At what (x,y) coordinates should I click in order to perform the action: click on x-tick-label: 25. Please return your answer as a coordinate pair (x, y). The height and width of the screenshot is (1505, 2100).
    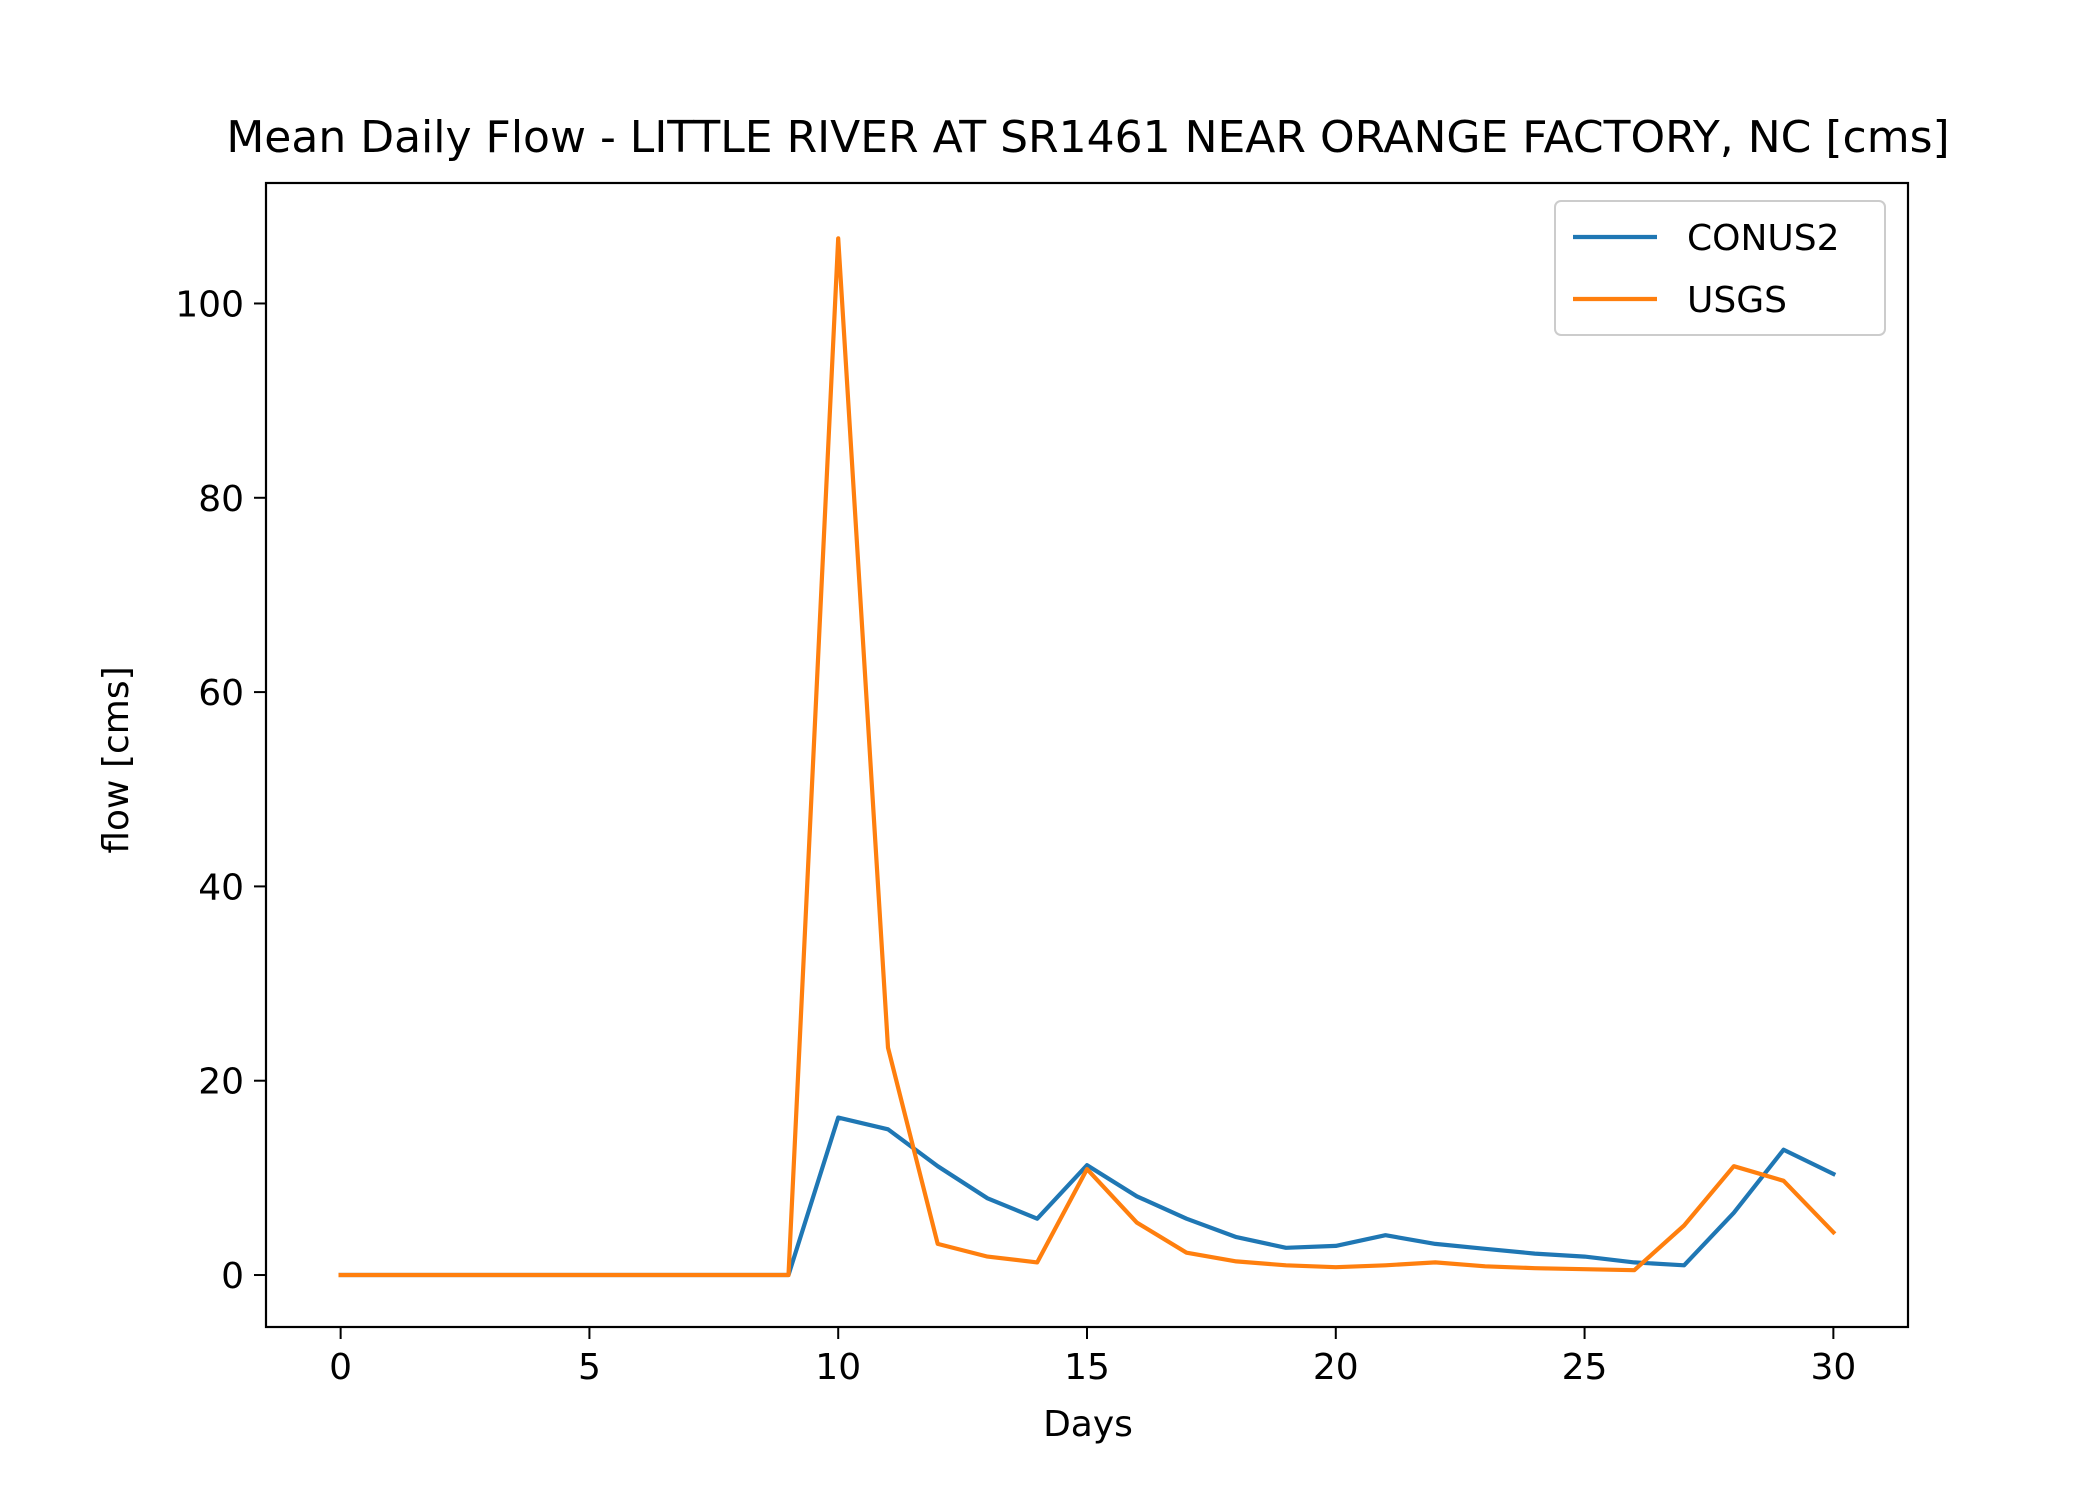
    Looking at the image, I should click on (1585, 1367).